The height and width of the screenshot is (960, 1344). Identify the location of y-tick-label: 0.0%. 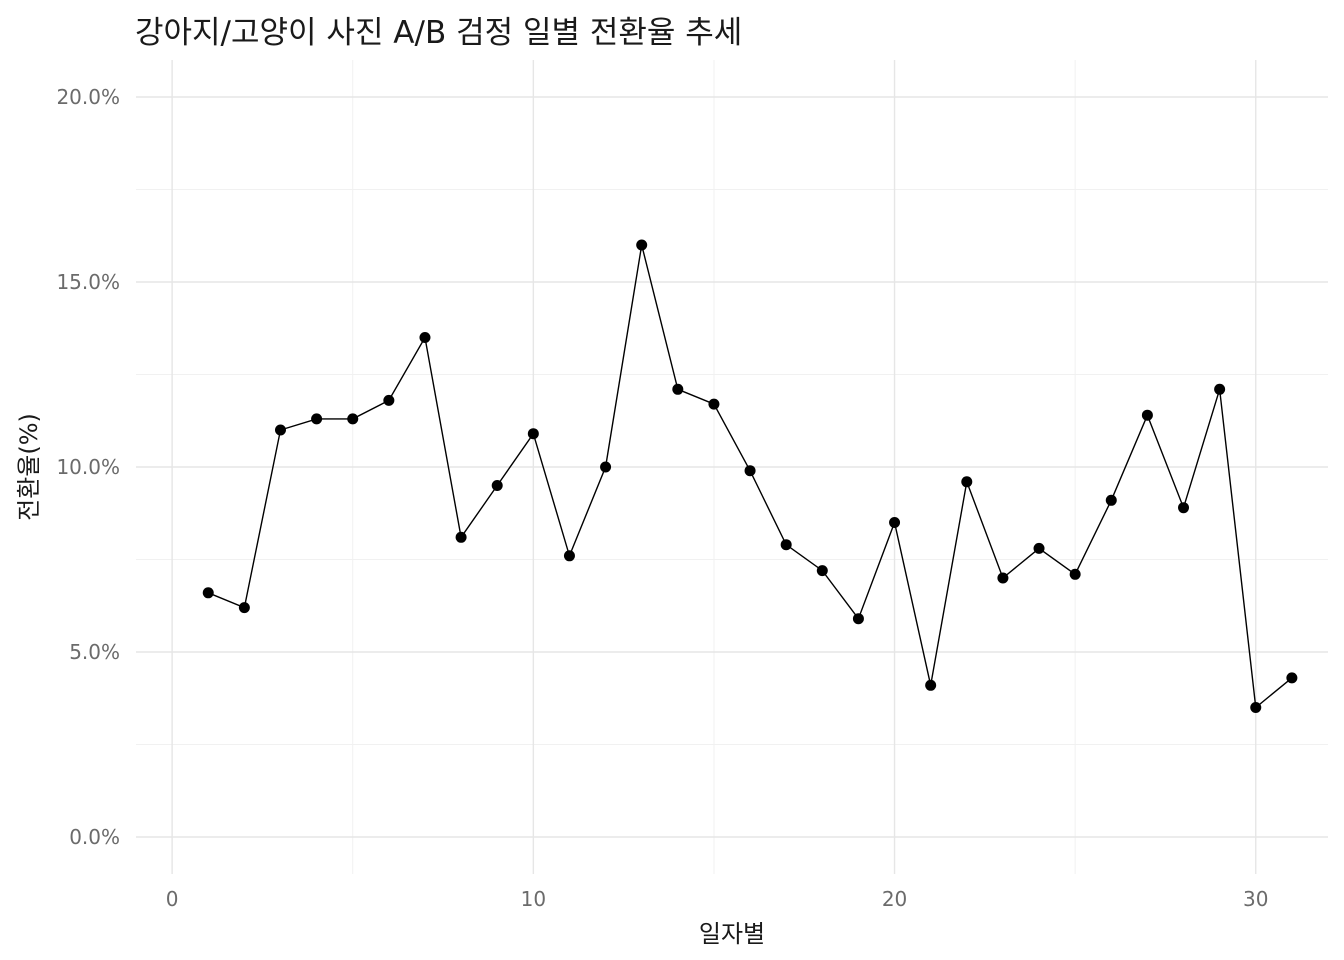
(94, 837).